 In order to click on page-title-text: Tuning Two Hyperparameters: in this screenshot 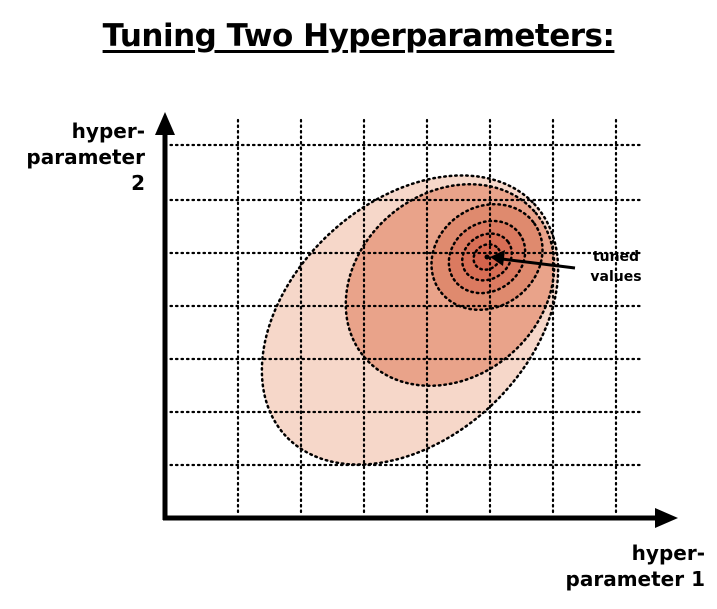, I will do `click(358, 36)`.